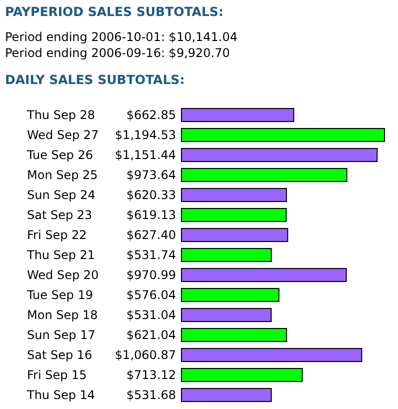  I want to click on y-tick-label: Mon Sep 18, so click(62, 315).